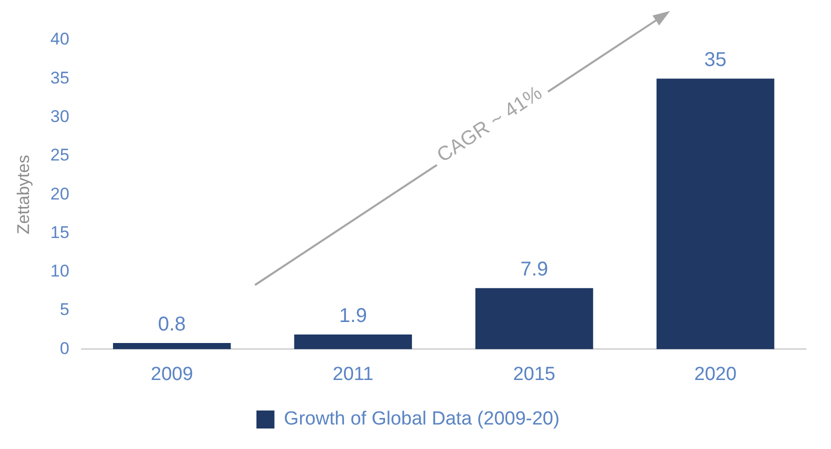  What do you see at coordinates (60, 194) in the screenshot?
I see `y-tick-label: 20` at bounding box center [60, 194].